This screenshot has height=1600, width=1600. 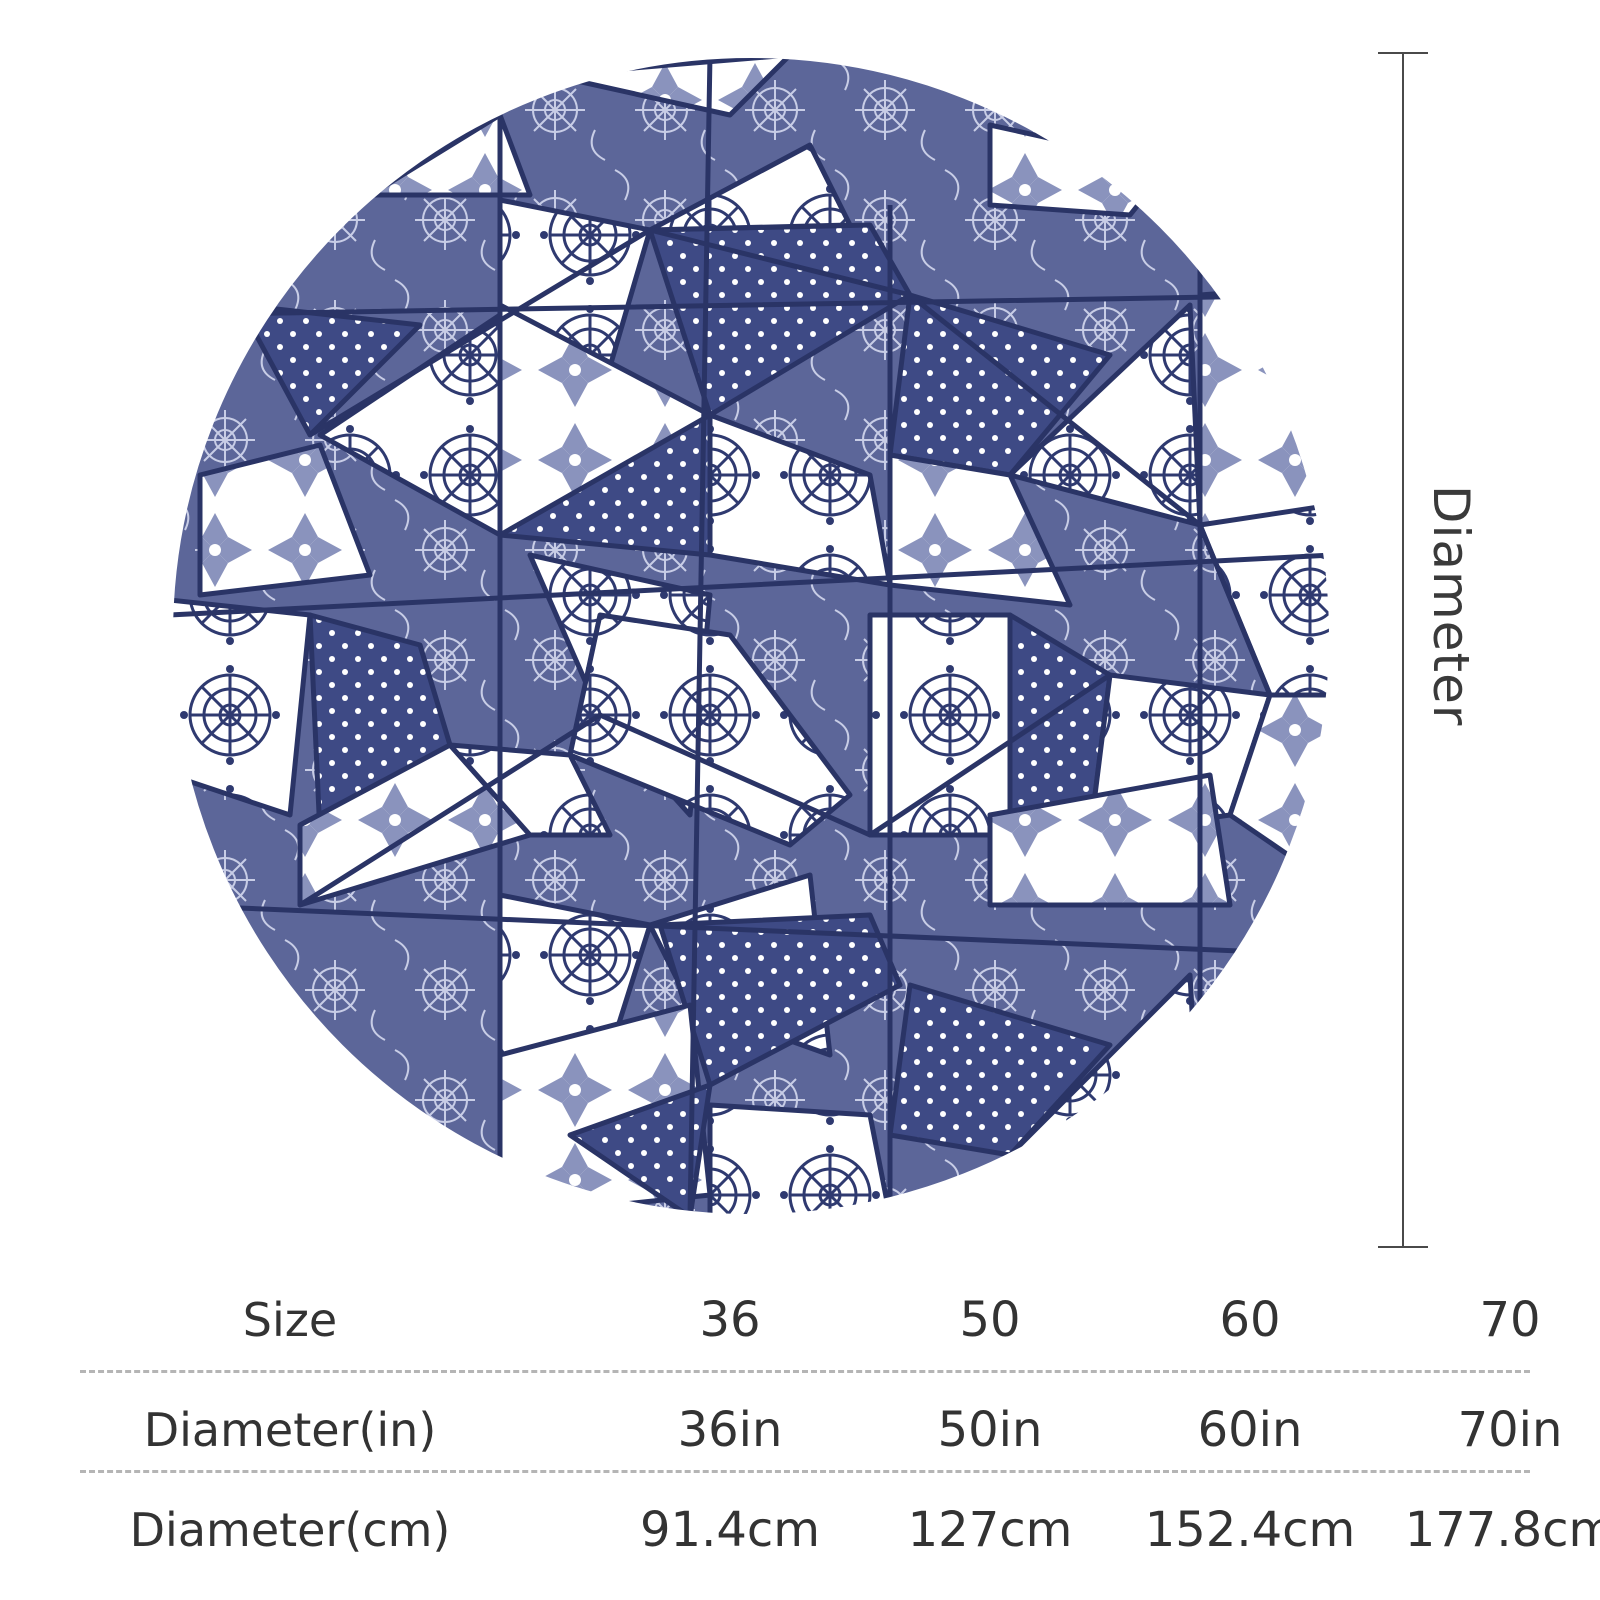 What do you see at coordinates (1510, 1320) in the screenshot?
I see `table-cell: 70` at bounding box center [1510, 1320].